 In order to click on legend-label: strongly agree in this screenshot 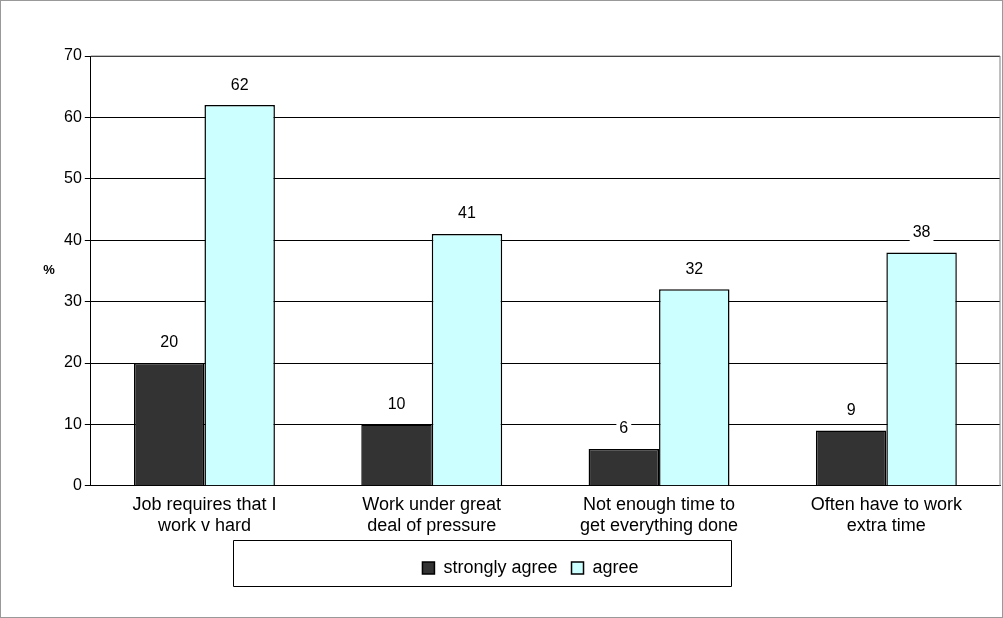, I will do `click(500, 566)`.